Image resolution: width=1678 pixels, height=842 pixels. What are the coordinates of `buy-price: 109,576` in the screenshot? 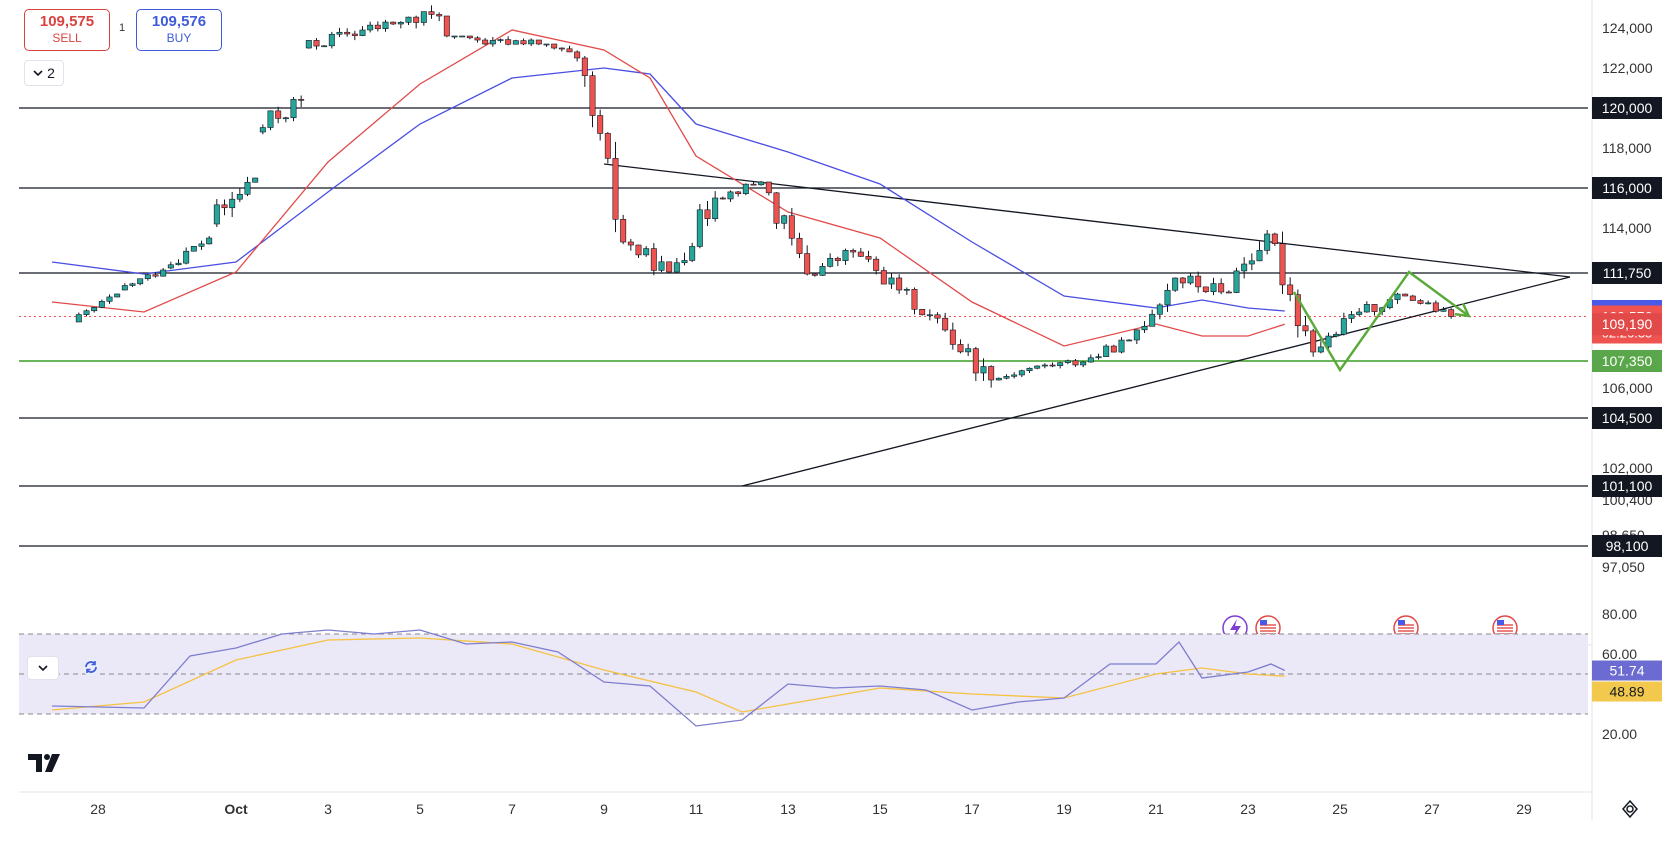 It's located at (179, 21).